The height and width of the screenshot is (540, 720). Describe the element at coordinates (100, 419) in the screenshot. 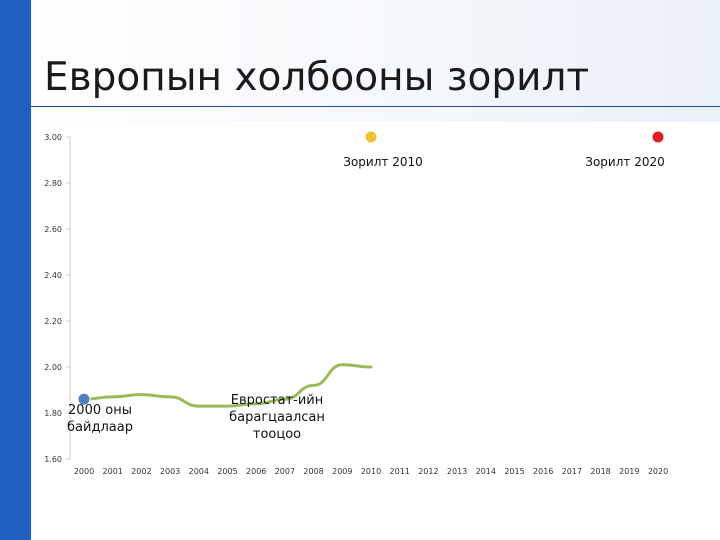

I see `baseline-annotation: 2000 оны байдлаар` at that location.